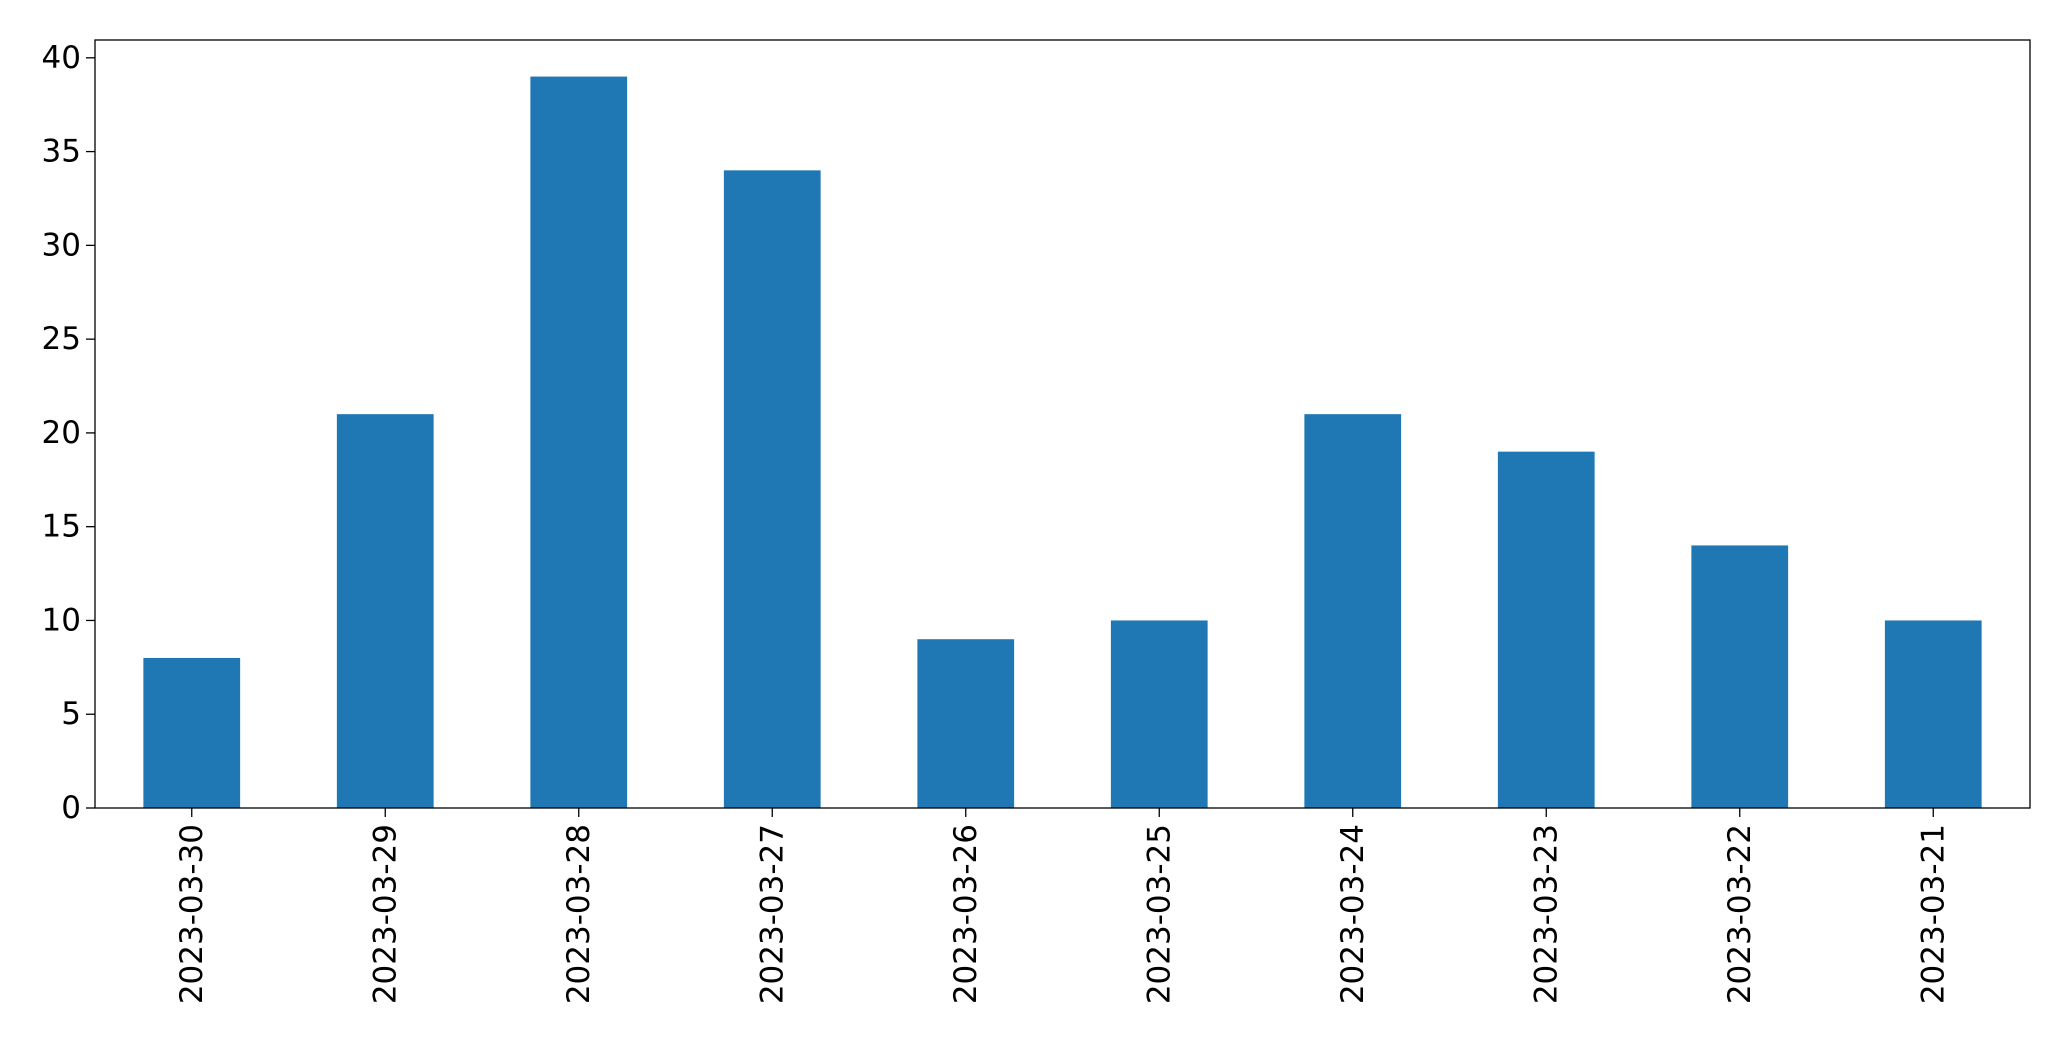 The width and height of the screenshot is (2071, 1061). What do you see at coordinates (61, 339) in the screenshot?
I see `y-tick-label: 25` at bounding box center [61, 339].